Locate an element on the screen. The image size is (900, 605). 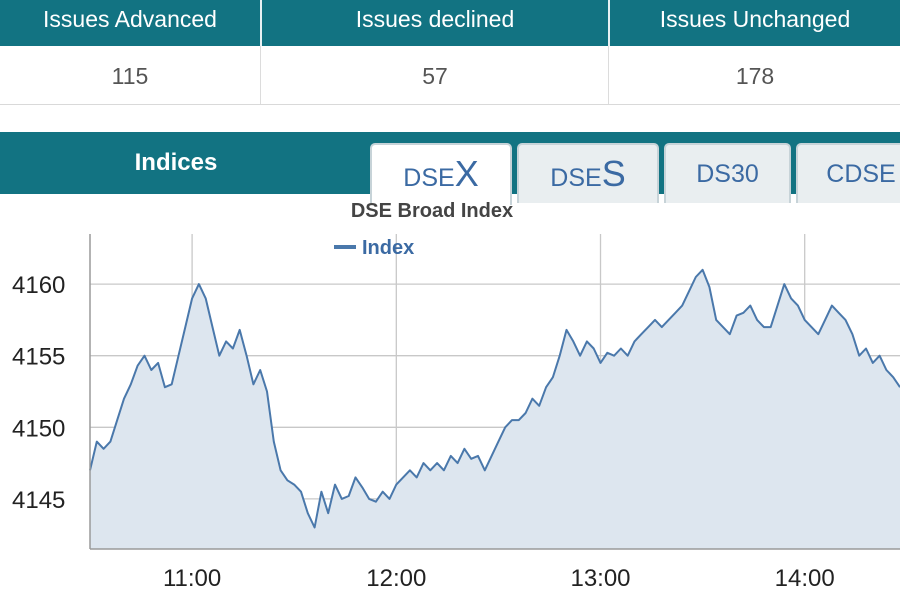
summary-value-row: 115 57 178 is located at coordinates (450, 75).